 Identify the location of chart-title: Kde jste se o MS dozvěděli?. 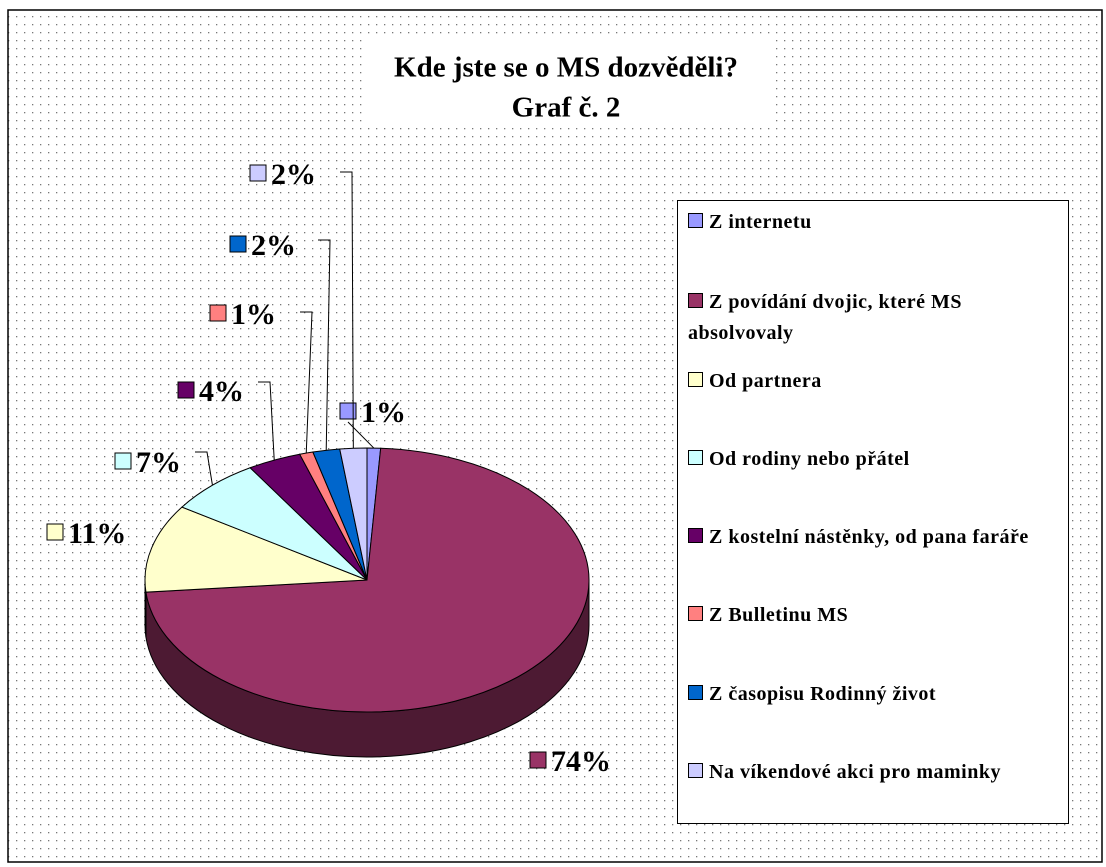
(566, 68).